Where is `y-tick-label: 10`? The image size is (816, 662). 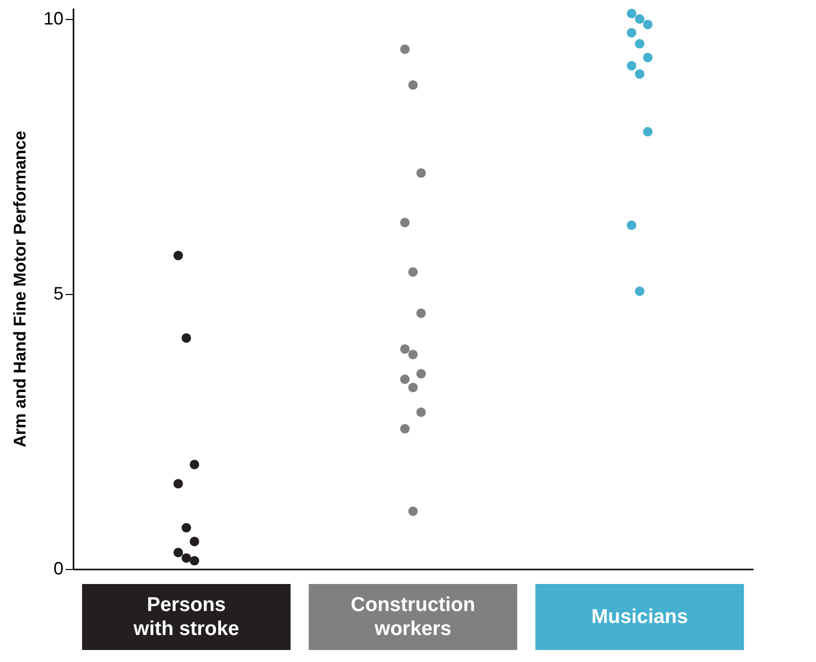
y-tick-label: 10 is located at coordinates (53, 18).